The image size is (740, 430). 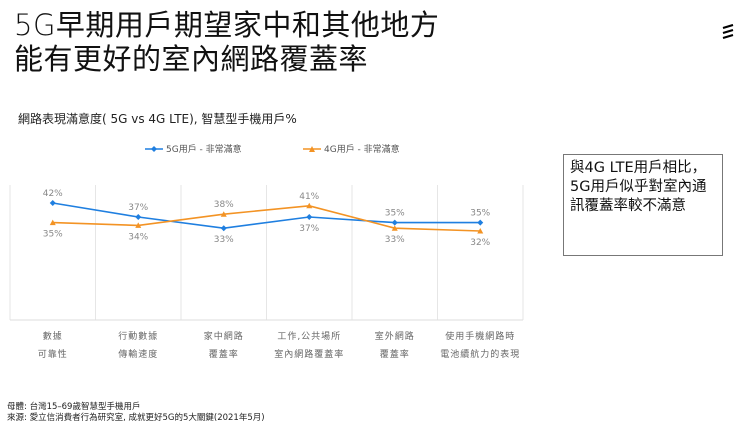 I want to click on x-tick-label-line: 傳輸速度, so click(x=138, y=355).